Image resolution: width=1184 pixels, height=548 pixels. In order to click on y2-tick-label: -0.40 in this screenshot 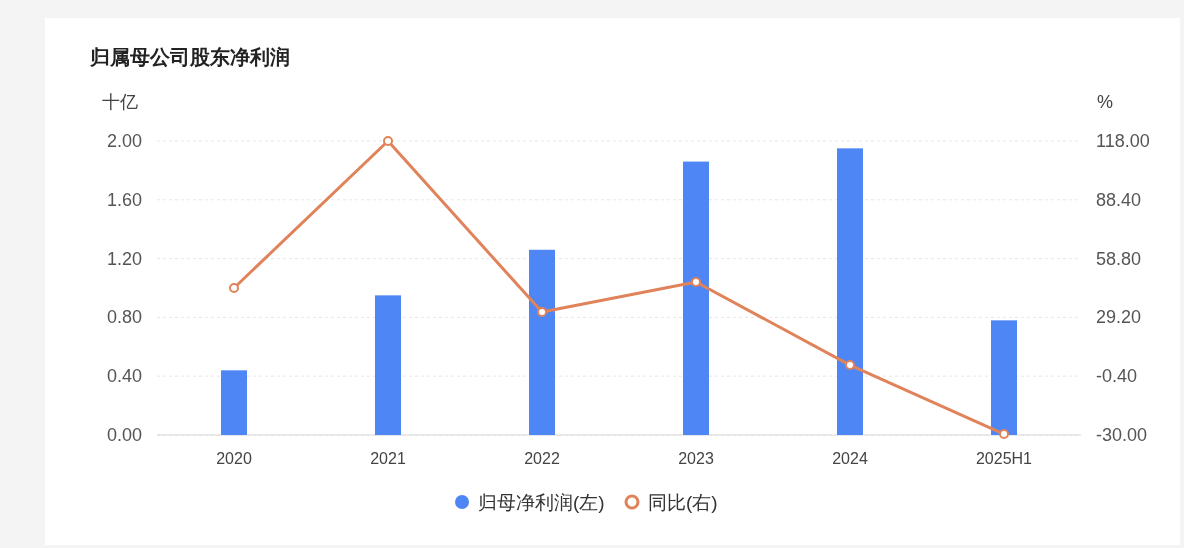, I will do `click(1117, 376)`.